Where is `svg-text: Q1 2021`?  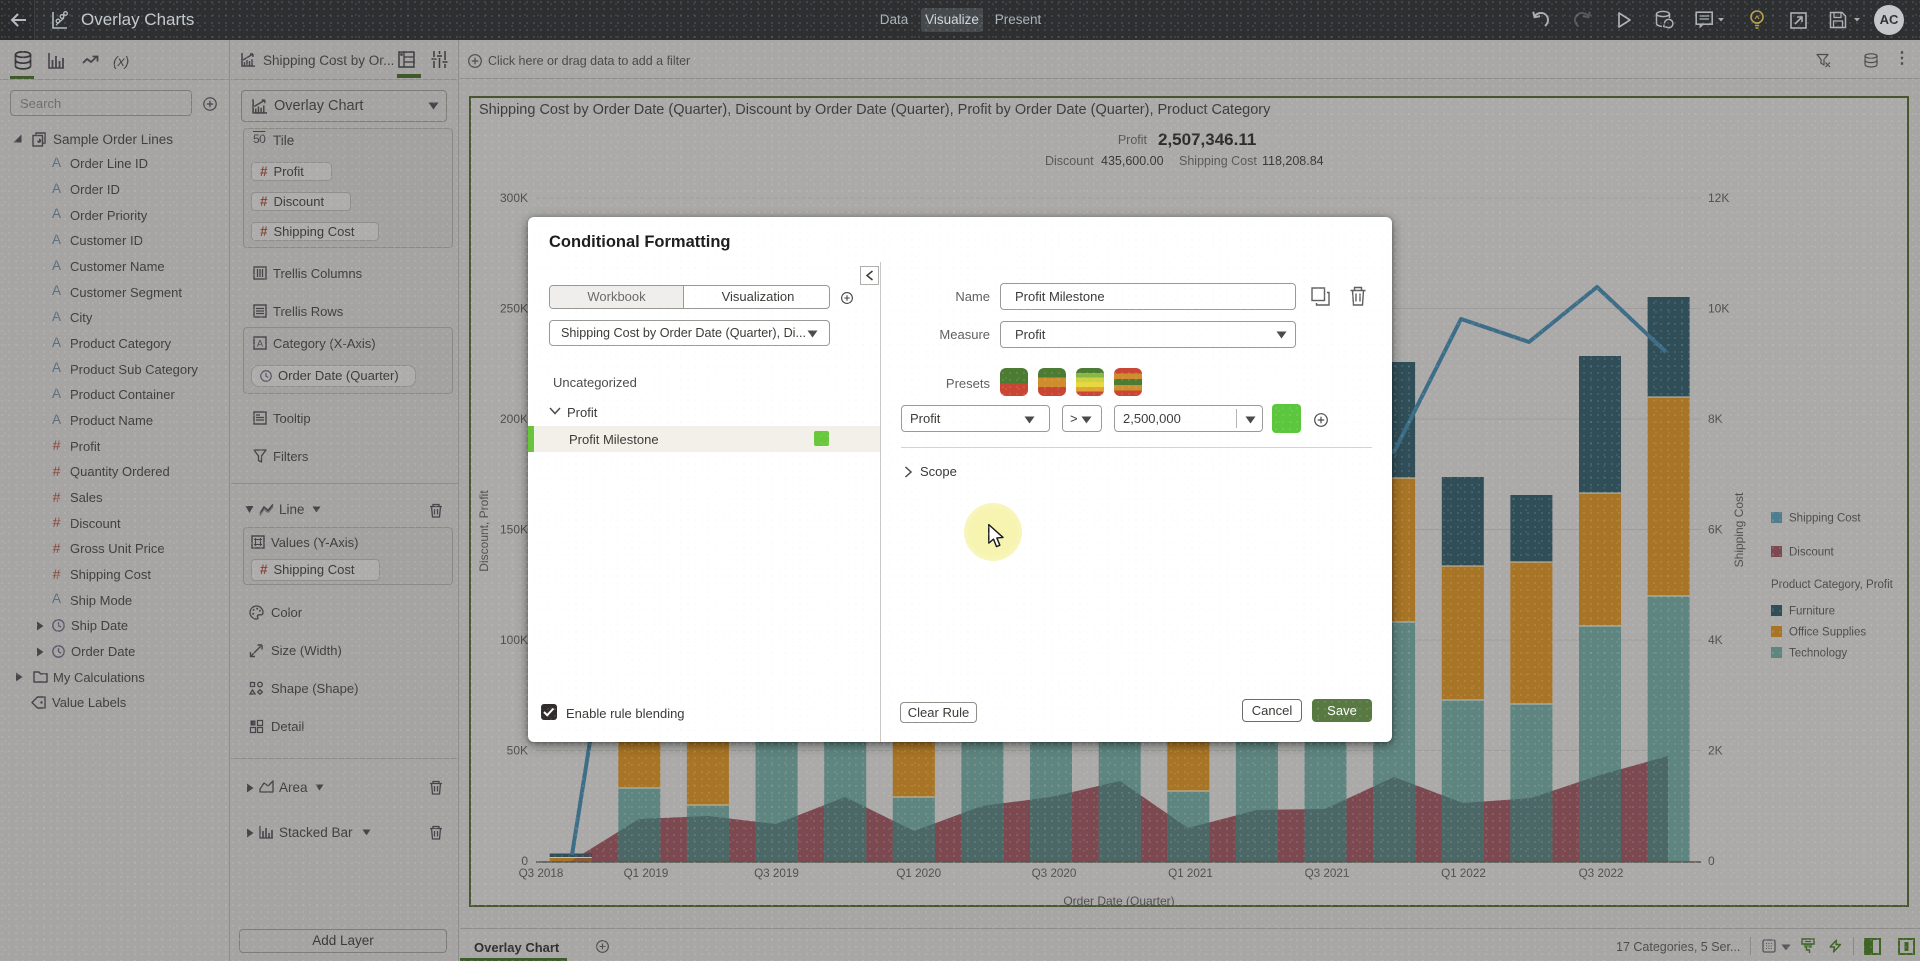 svg-text: Q1 2021 is located at coordinates (1190, 873).